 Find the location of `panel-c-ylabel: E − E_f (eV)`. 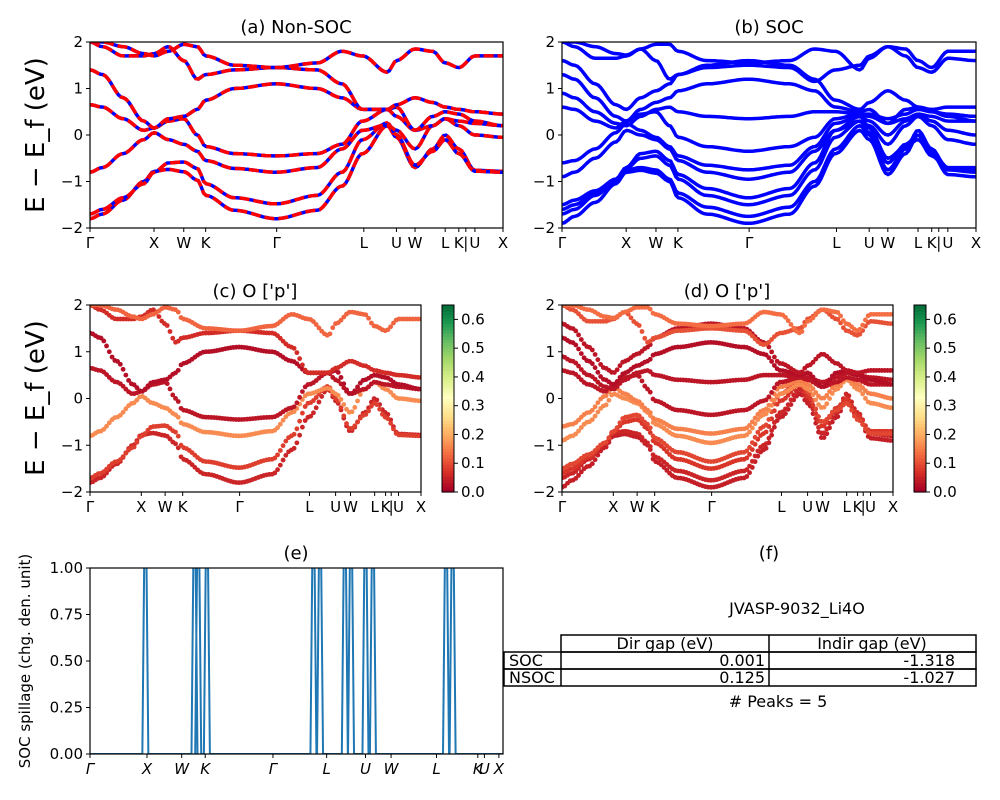

panel-c-ylabel: E − E_f (eV) is located at coordinates (36, 398).